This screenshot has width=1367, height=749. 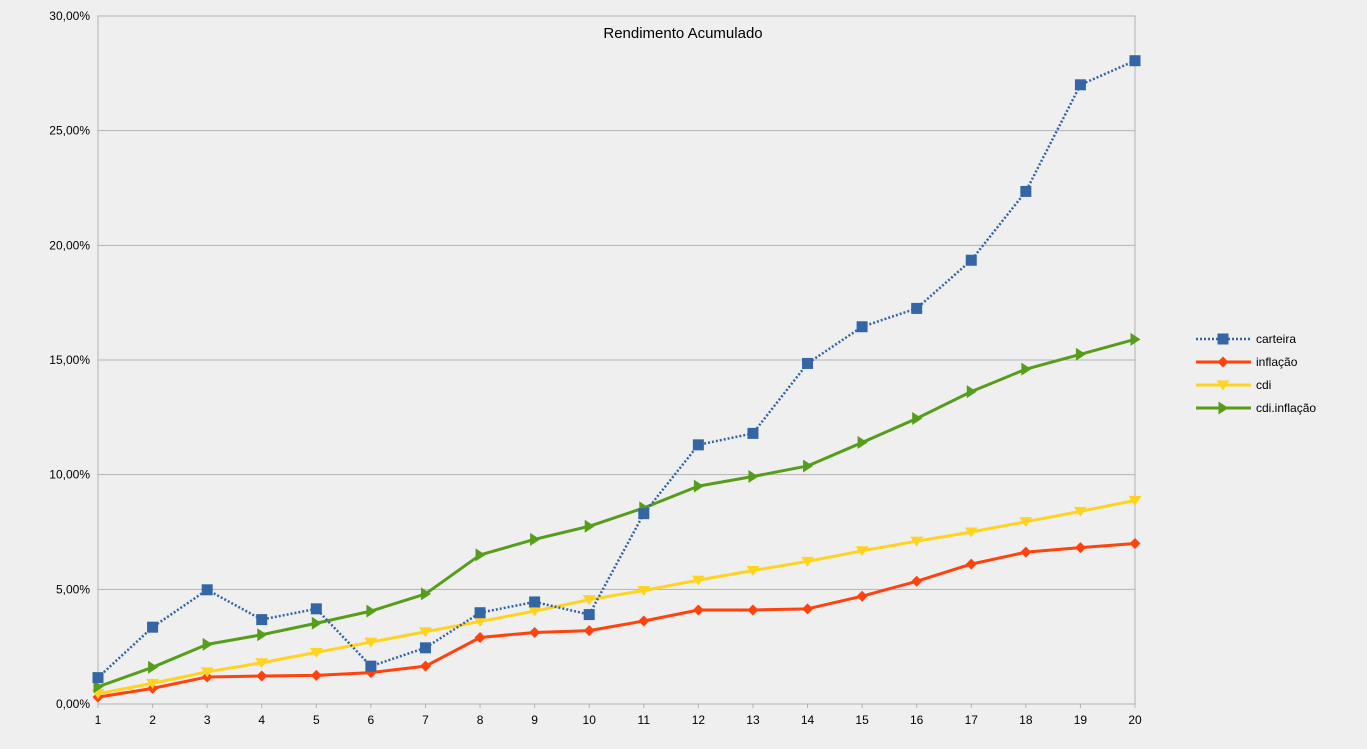 I want to click on x-tick-label: 6, so click(x=371, y=720).